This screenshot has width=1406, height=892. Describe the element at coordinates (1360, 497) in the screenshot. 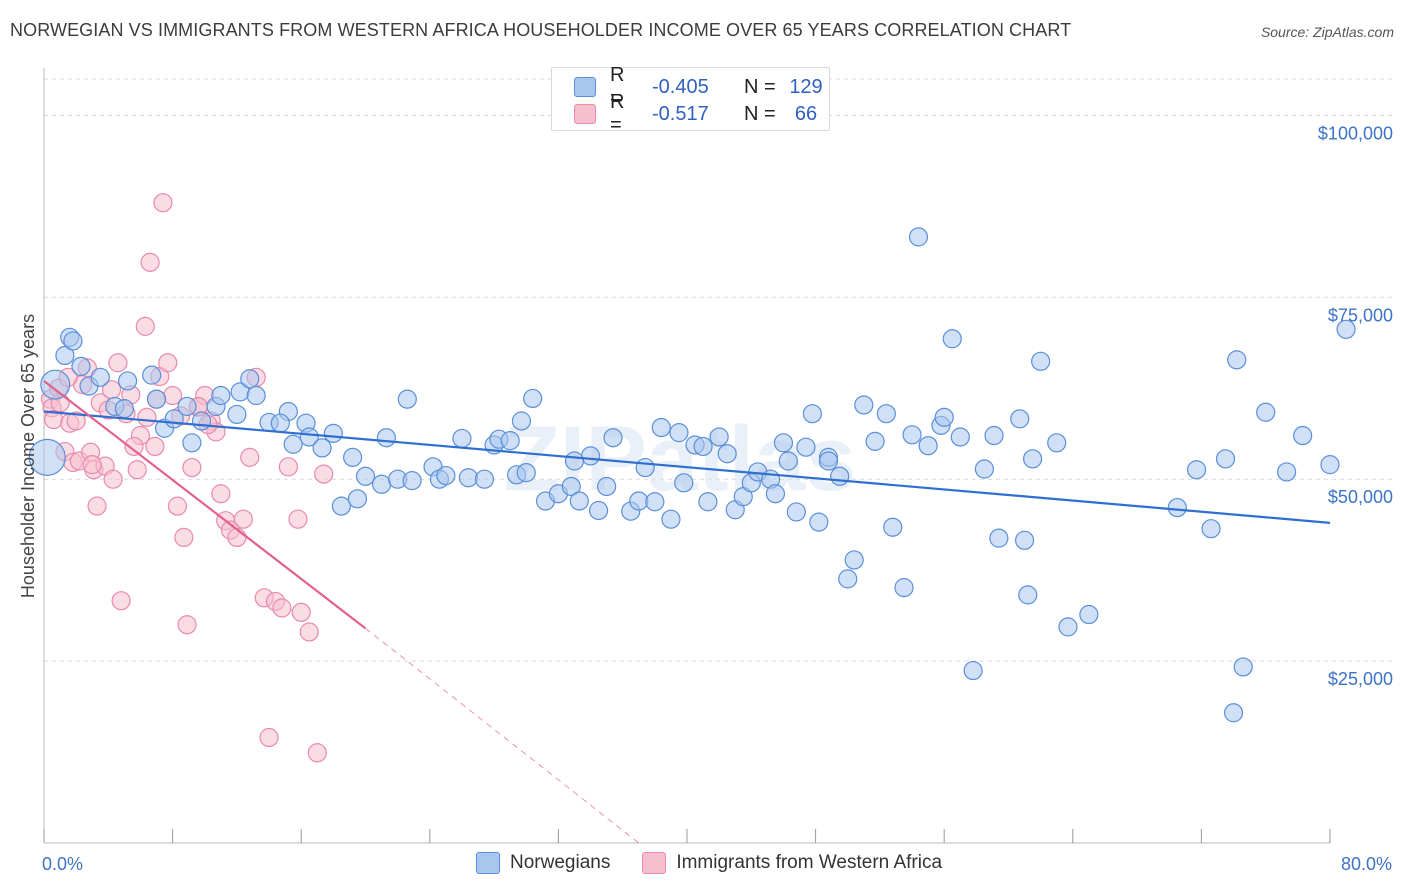

I see `y-tick-label: $50,000` at that location.